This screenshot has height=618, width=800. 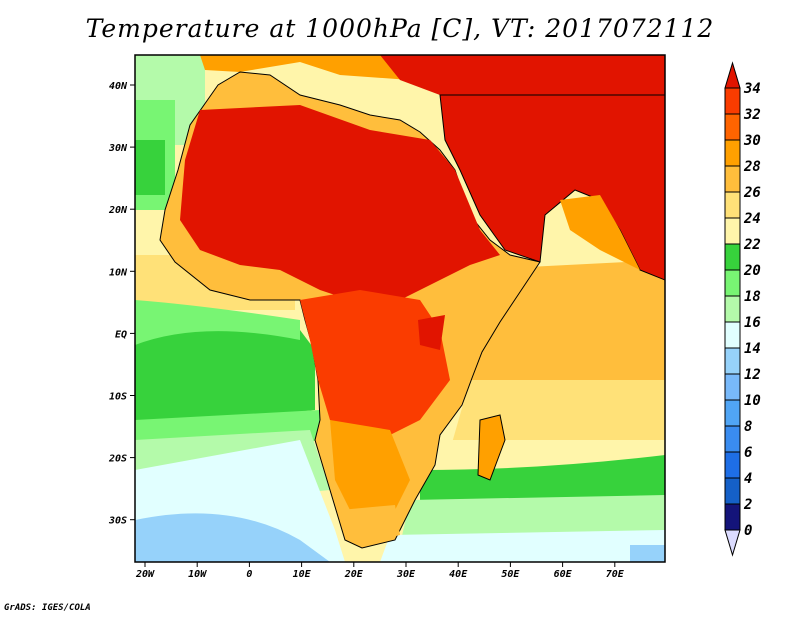 I want to click on colorbar-underflow, so click(x=732, y=543).